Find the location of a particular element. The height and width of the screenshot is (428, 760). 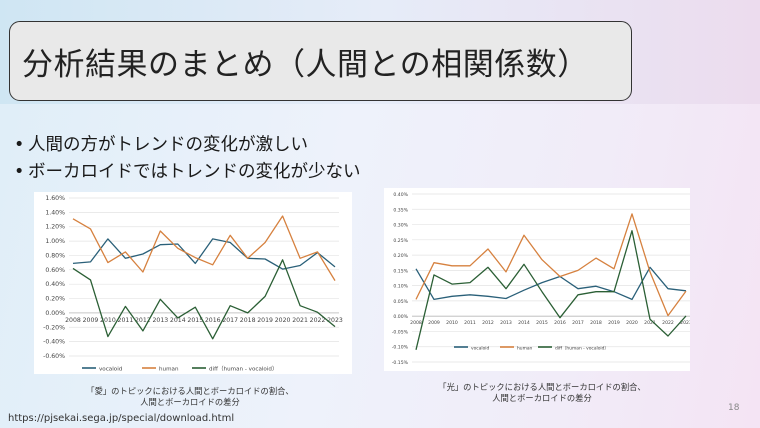

page-number: 18 is located at coordinates (734, 408).